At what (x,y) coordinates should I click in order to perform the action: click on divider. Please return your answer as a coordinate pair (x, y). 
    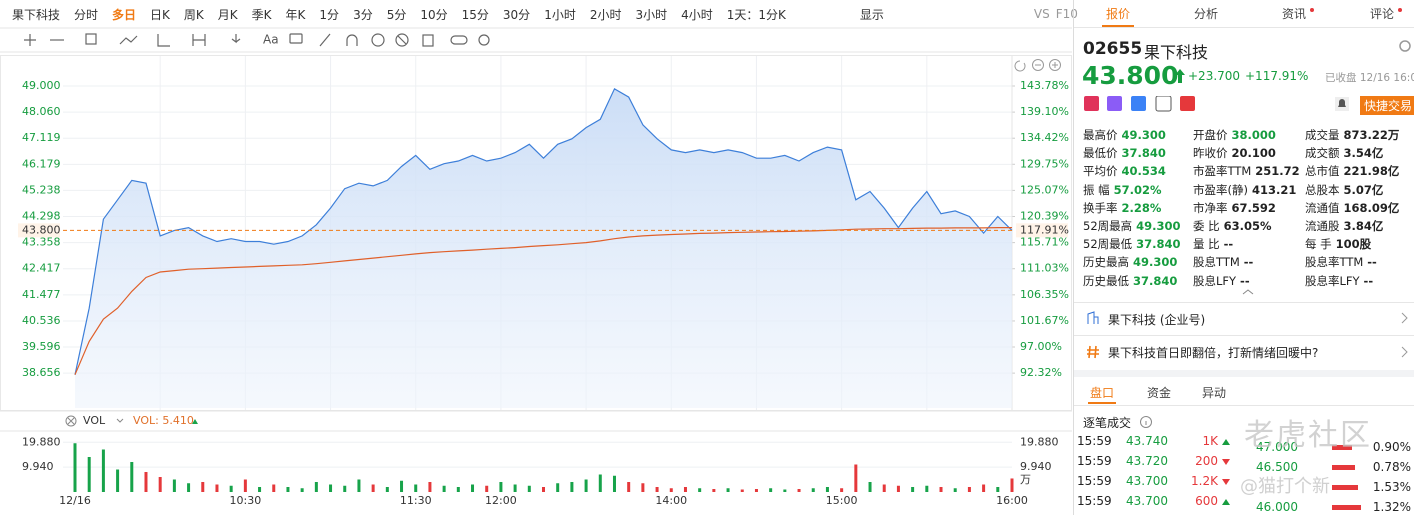
    Looking at the image, I should click on (1244, 302).